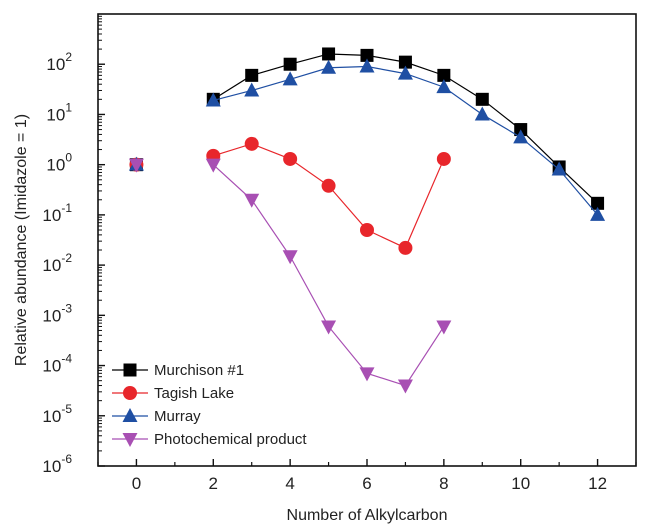 The image size is (646, 532). Describe the element at coordinates (57, 414) in the screenshot. I see `y-tick-label: 10⁻⁵` at that location.